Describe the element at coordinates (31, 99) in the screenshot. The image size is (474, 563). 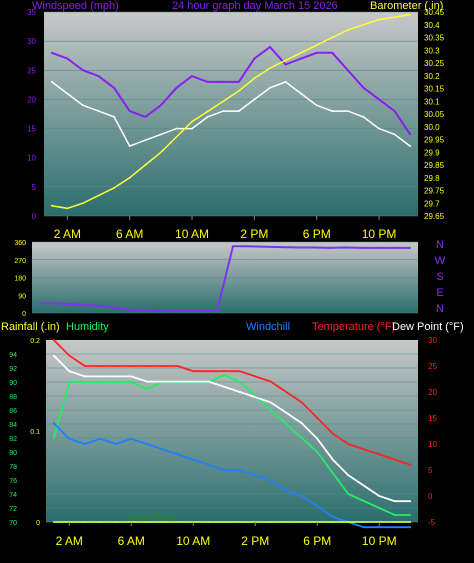
I see `y-tick-label-left: 20` at that location.